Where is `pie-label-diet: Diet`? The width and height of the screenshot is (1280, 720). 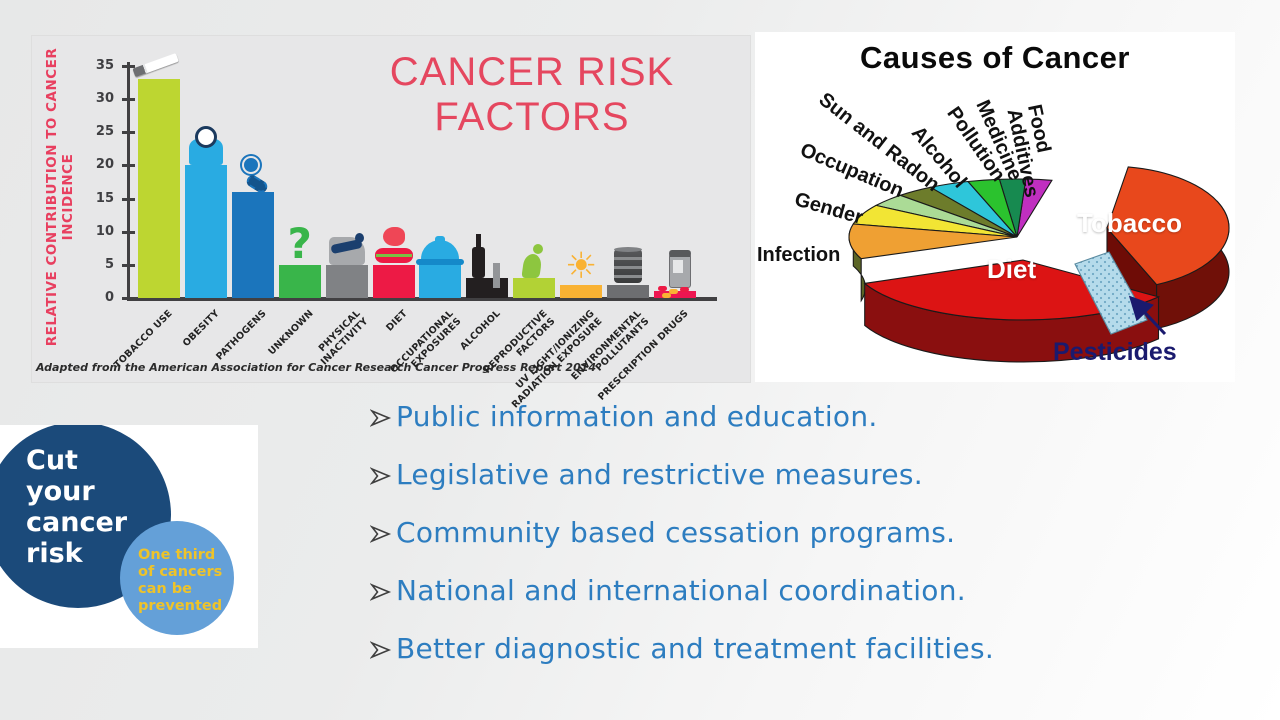
pie-label-diet: Diet is located at coordinates (1012, 269).